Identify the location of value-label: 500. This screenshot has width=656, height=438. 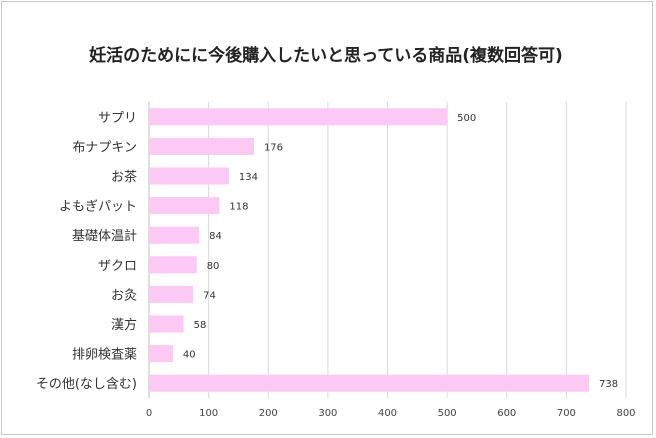
(466, 118).